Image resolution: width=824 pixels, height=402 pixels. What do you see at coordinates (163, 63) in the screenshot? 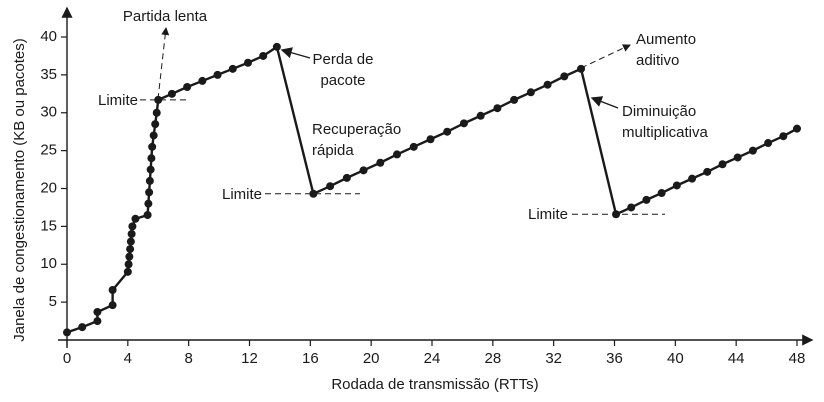
I see `slow-start-extension` at bounding box center [163, 63].